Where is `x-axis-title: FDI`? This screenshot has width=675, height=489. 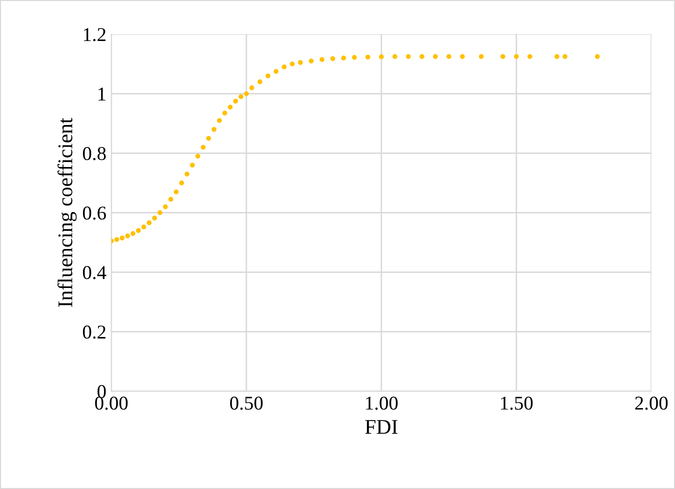
x-axis-title: FDI is located at coordinates (381, 427).